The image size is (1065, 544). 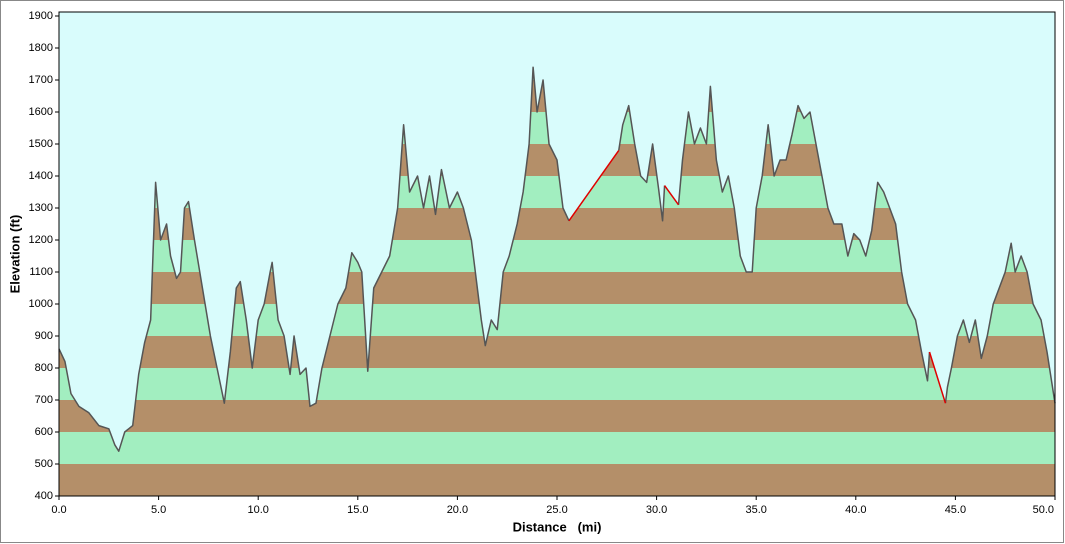 I want to click on x-tick-label: 5.0, so click(x=158, y=510).